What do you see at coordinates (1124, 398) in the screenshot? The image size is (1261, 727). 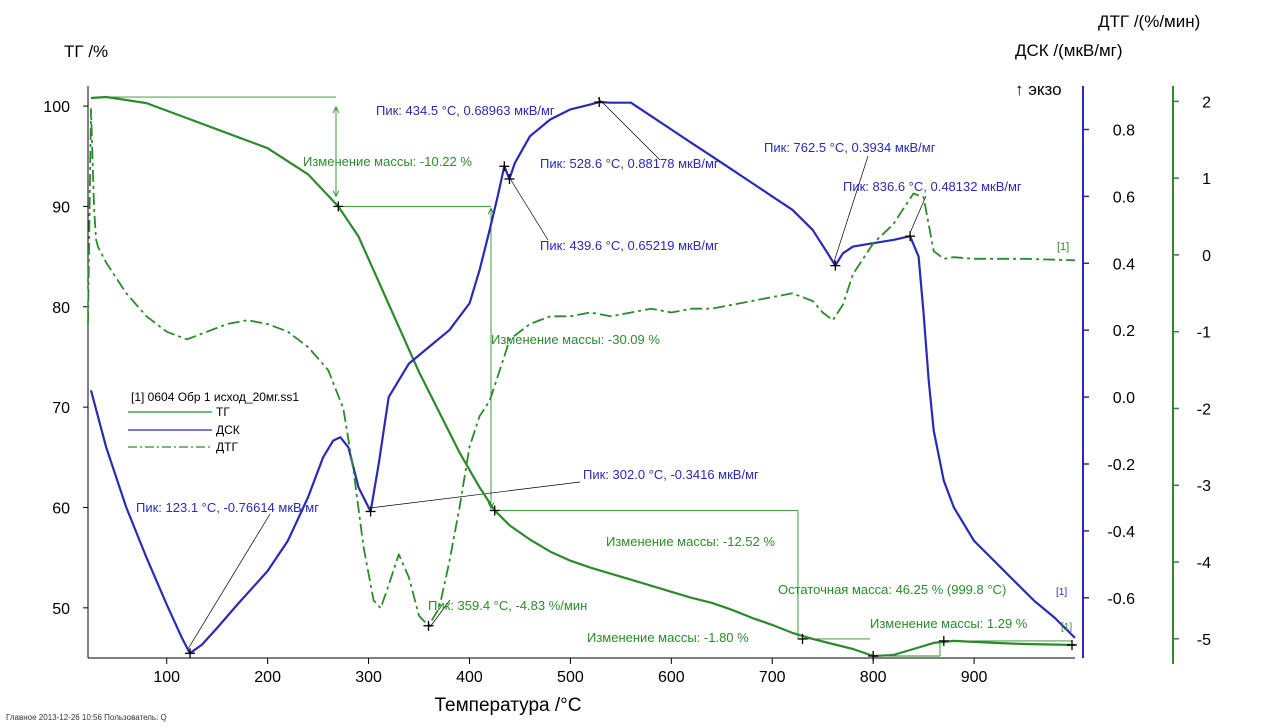 I see `dsc-tick-label: 0.0` at bounding box center [1124, 398].